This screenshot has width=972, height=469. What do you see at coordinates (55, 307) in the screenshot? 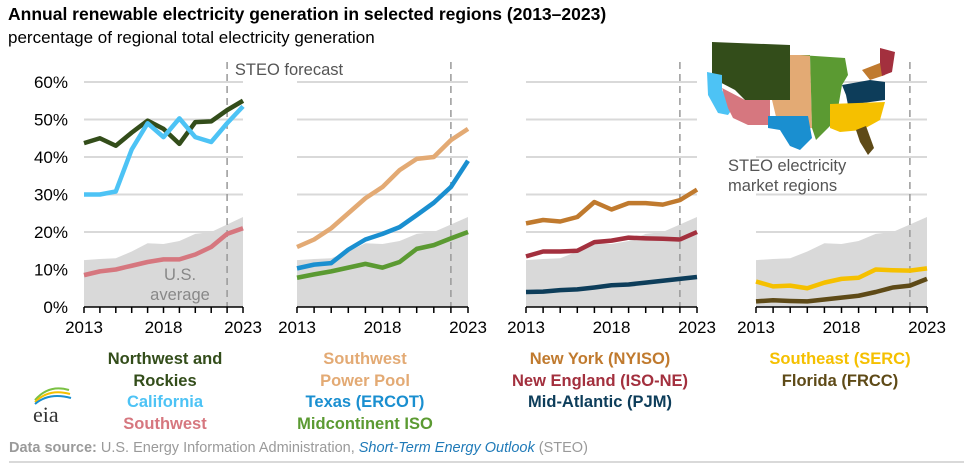
I see `y-tick-label: 0%` at bounding box center [55, 307].